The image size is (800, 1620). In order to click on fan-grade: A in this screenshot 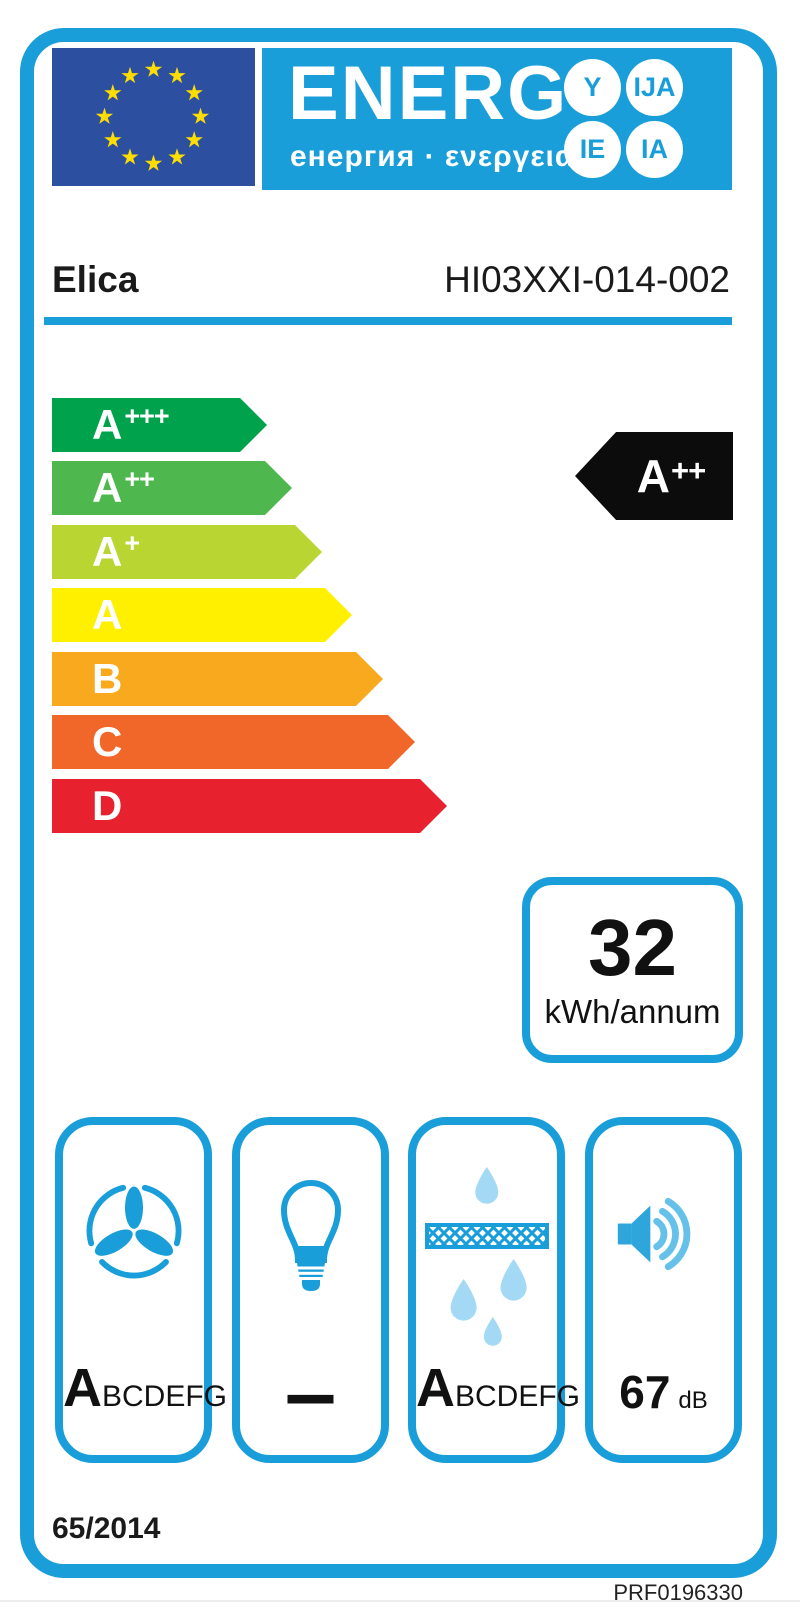, I will do `click(82, 1388)`.